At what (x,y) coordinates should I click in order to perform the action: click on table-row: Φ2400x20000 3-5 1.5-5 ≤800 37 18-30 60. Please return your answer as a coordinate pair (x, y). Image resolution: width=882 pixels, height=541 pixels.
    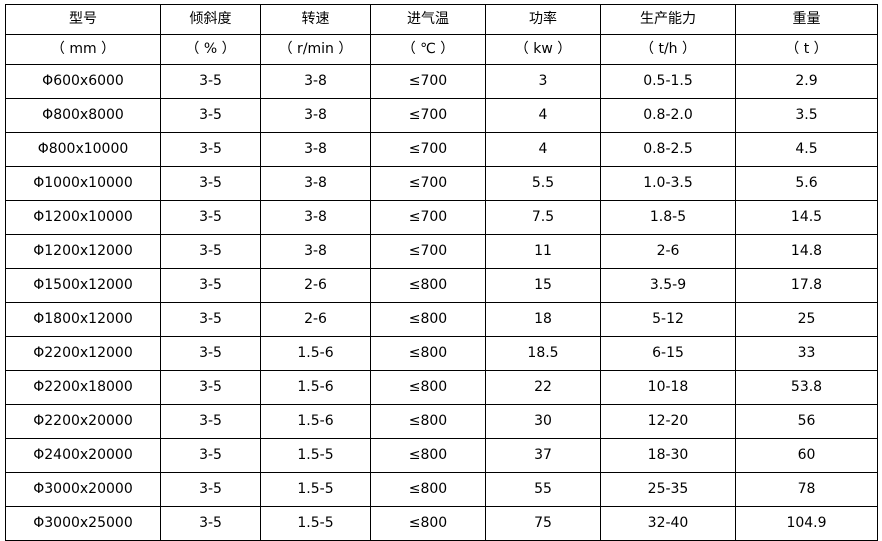
    Looking at the image, I should click on (441, 455).